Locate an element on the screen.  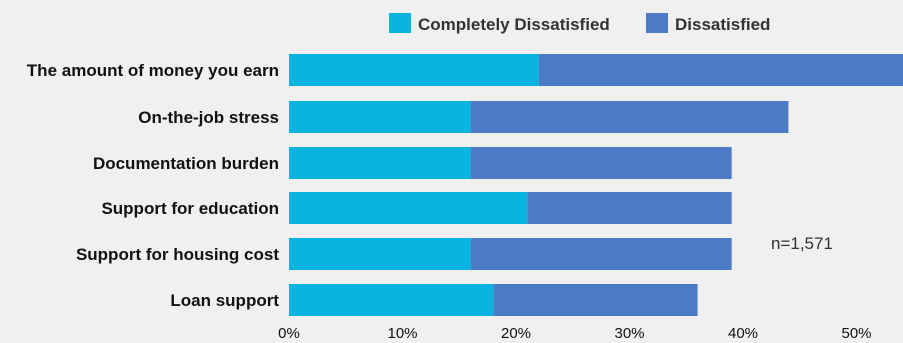
category-label-the-amount-of-money-you-earn: The amount of money you earn is located at coordinates (153, 70).